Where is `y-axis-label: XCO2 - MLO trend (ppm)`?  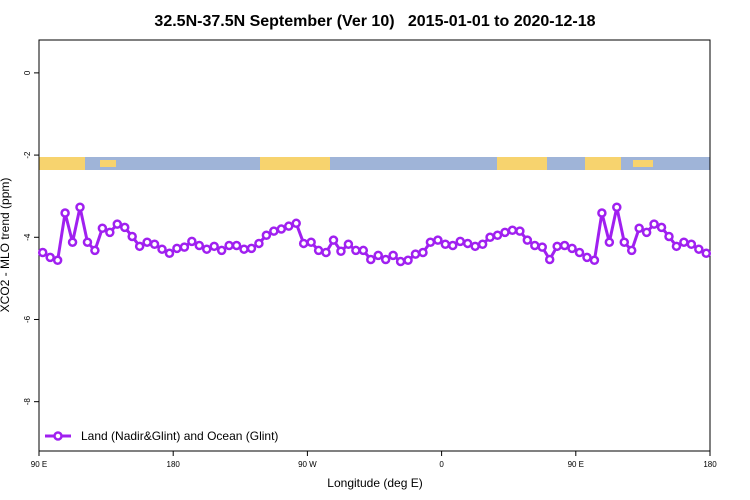 y-axis-label: XCO2 - MLO trend (ppm) is located at coordinates (6, 245).